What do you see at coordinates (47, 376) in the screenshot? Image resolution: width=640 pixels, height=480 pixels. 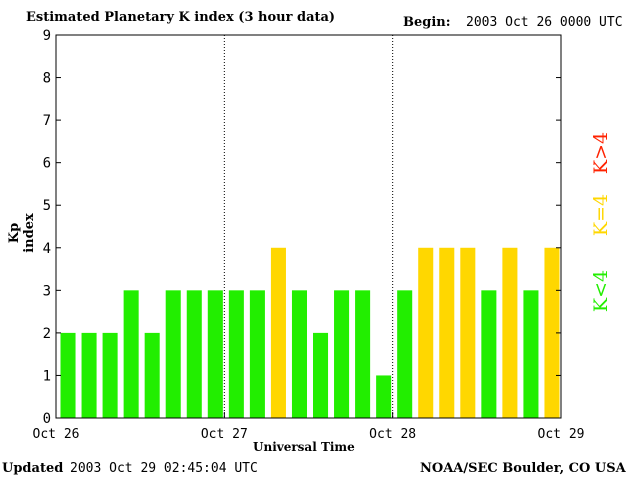 I see `y-tick-label: 1` at bounding box center [47, 376].